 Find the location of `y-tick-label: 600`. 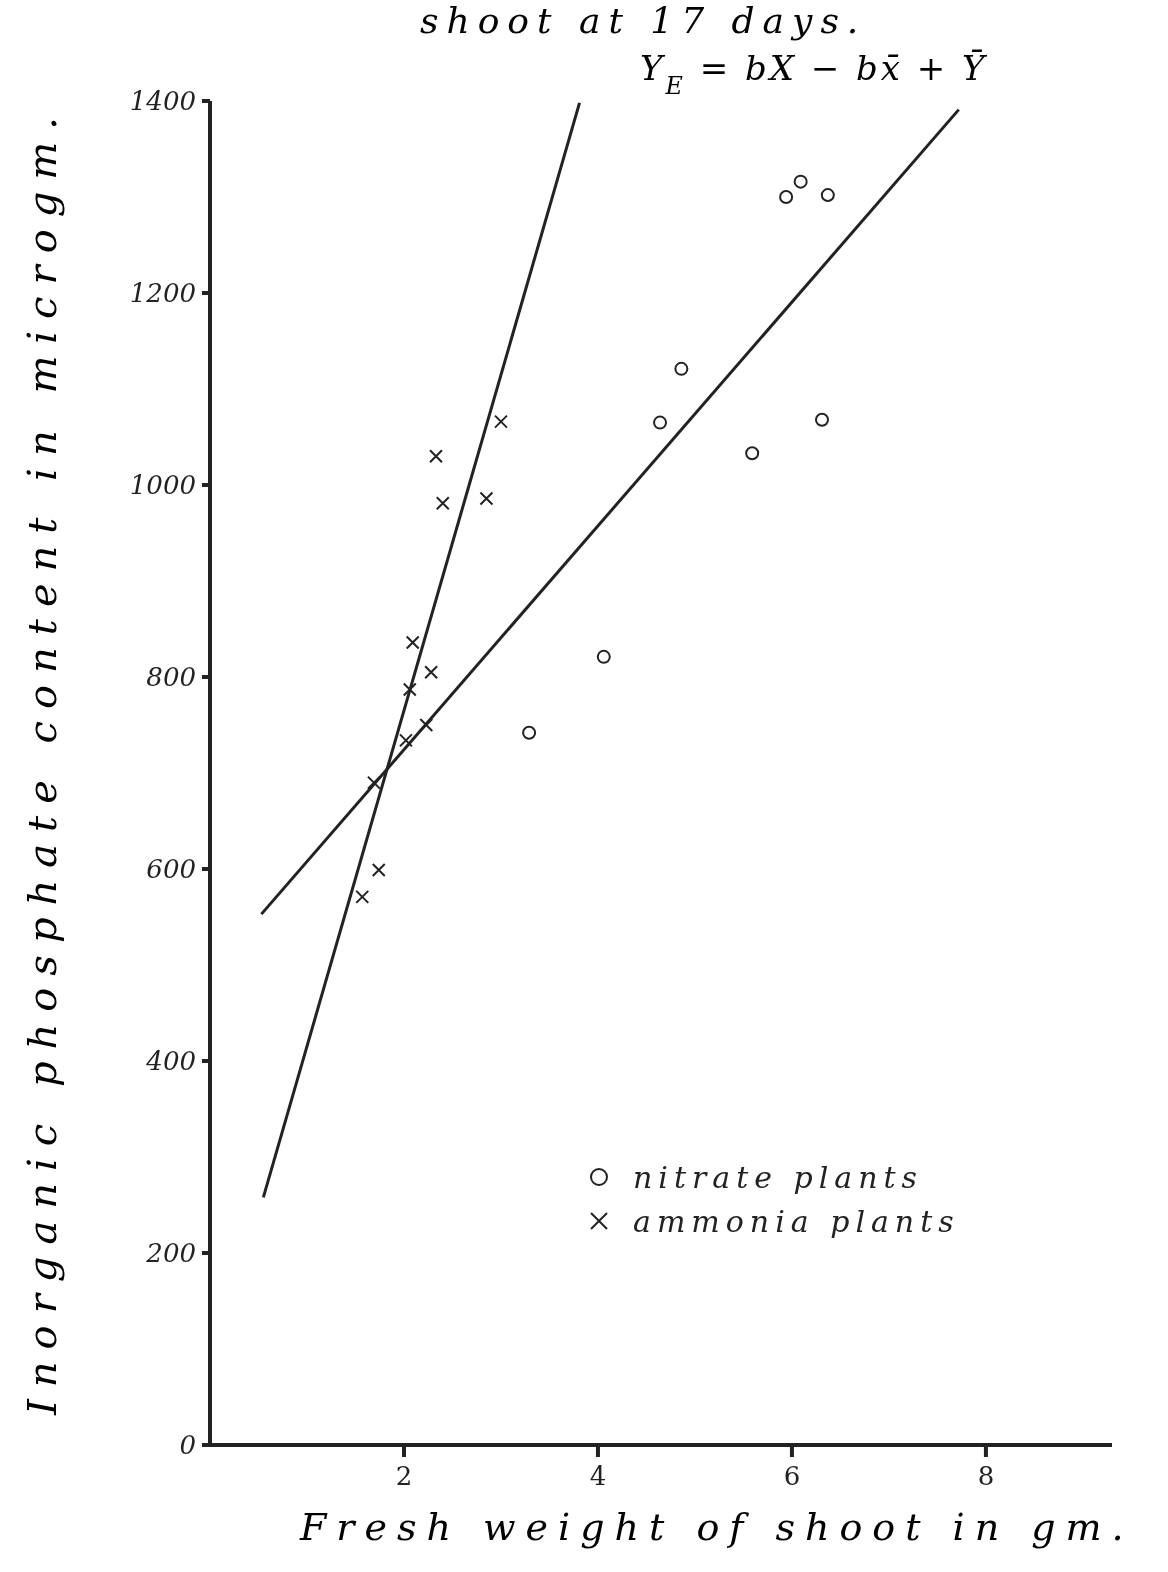

y-tick-label: 600 is located at coordinates (171, 869).